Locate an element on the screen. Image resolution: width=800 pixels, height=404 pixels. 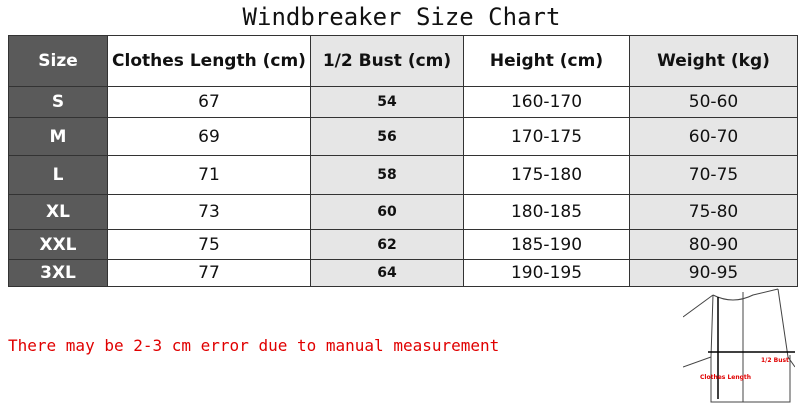
table-row: M 69 56 170-175 60-70 is located at coordinates (403, 136).